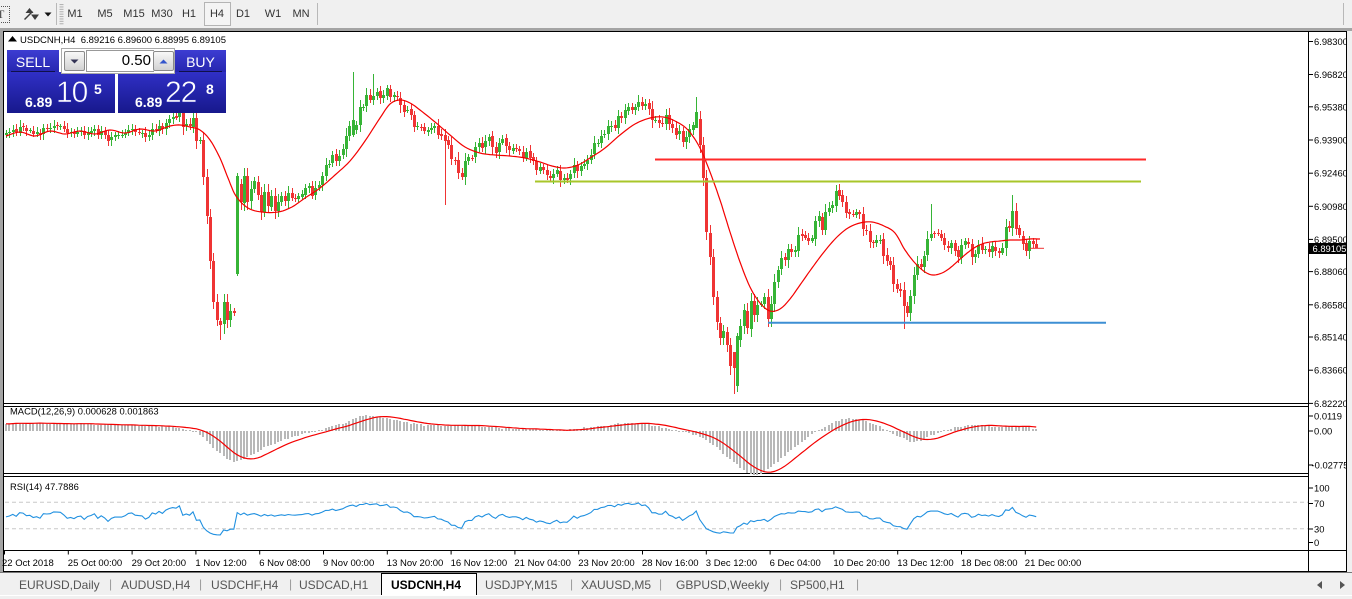 The width and height of the screenshot is (1352, 599). I want to click on svg-text: RSI(14) 47.7886, so click(44, 486).